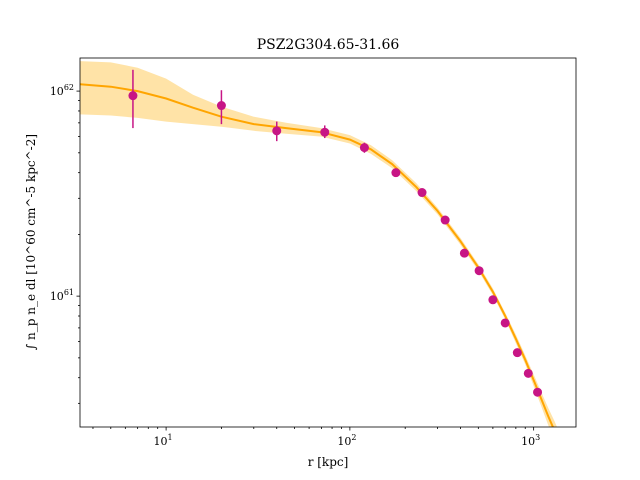 The height and width of the screenshot is (480, 640). I want to click on tick-label: 10², so click(346, 440).